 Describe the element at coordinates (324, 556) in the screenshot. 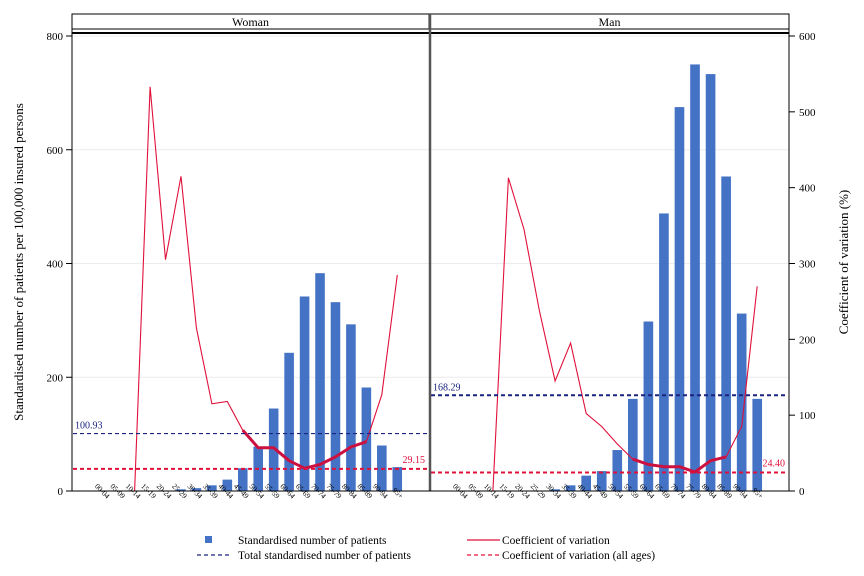

I see `legend-label-total: Total standardised number of patients` at that location.